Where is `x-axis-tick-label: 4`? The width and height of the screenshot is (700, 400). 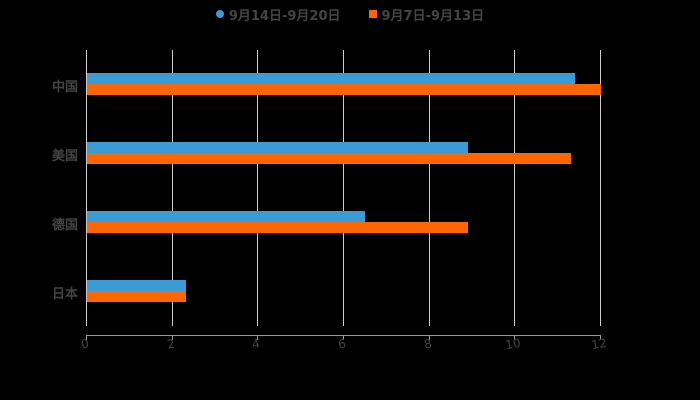
x-axis-tick-label: 4 is located at coordinates (256, 344).